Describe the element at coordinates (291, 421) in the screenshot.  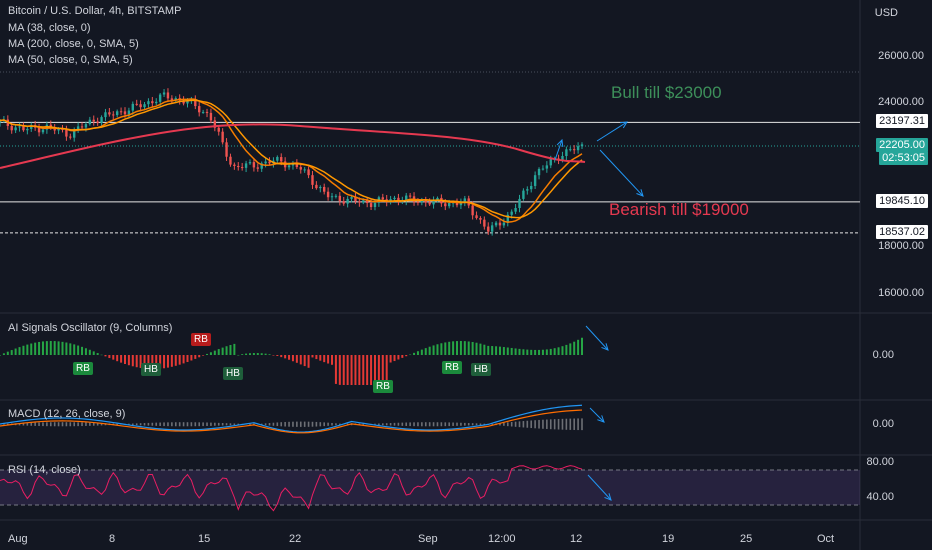
I see `macd-signal-line` at that location.